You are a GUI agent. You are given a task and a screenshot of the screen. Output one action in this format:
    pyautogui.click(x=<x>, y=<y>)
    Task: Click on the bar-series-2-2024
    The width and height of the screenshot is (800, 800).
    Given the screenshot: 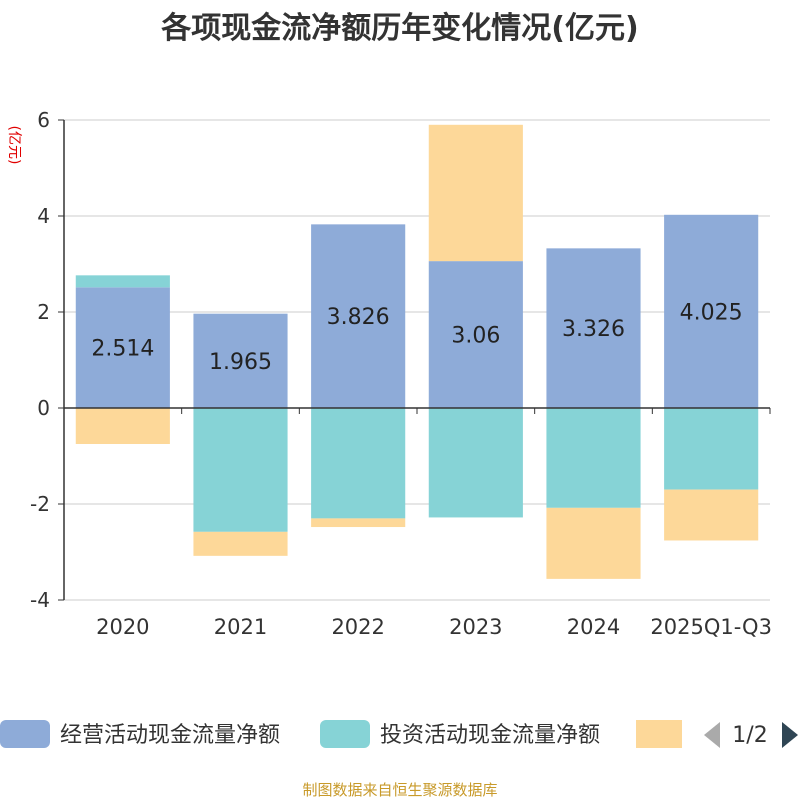 What is the action you would take?
    pyautogui.click(x=593, y=543)
    